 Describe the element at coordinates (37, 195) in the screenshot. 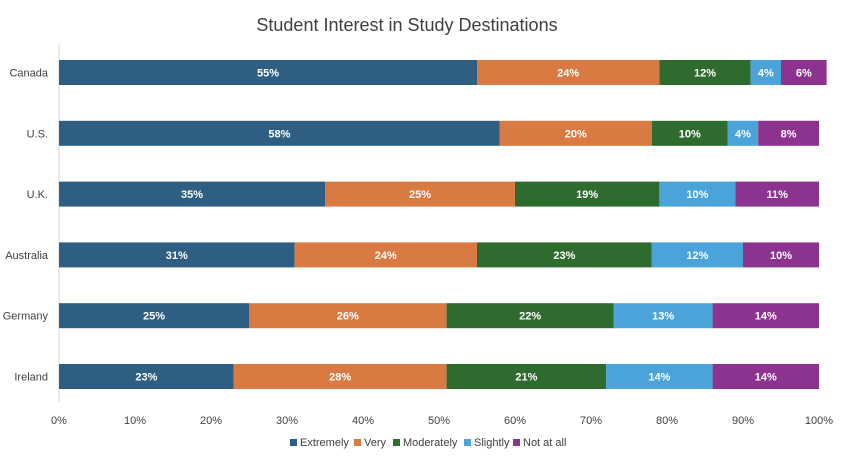

I see `category-label: U.K.` at that location.